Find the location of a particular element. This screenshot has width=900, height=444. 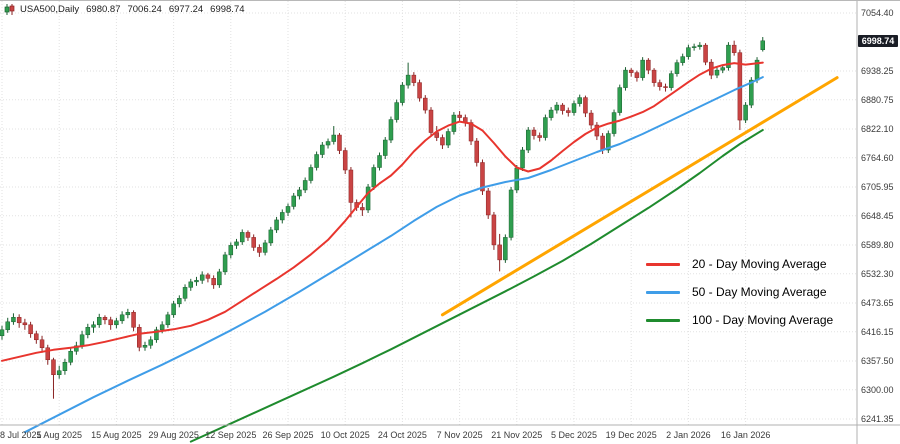

time-axis-label: 1 Aug 2025 is located at coordinates (59, 435).